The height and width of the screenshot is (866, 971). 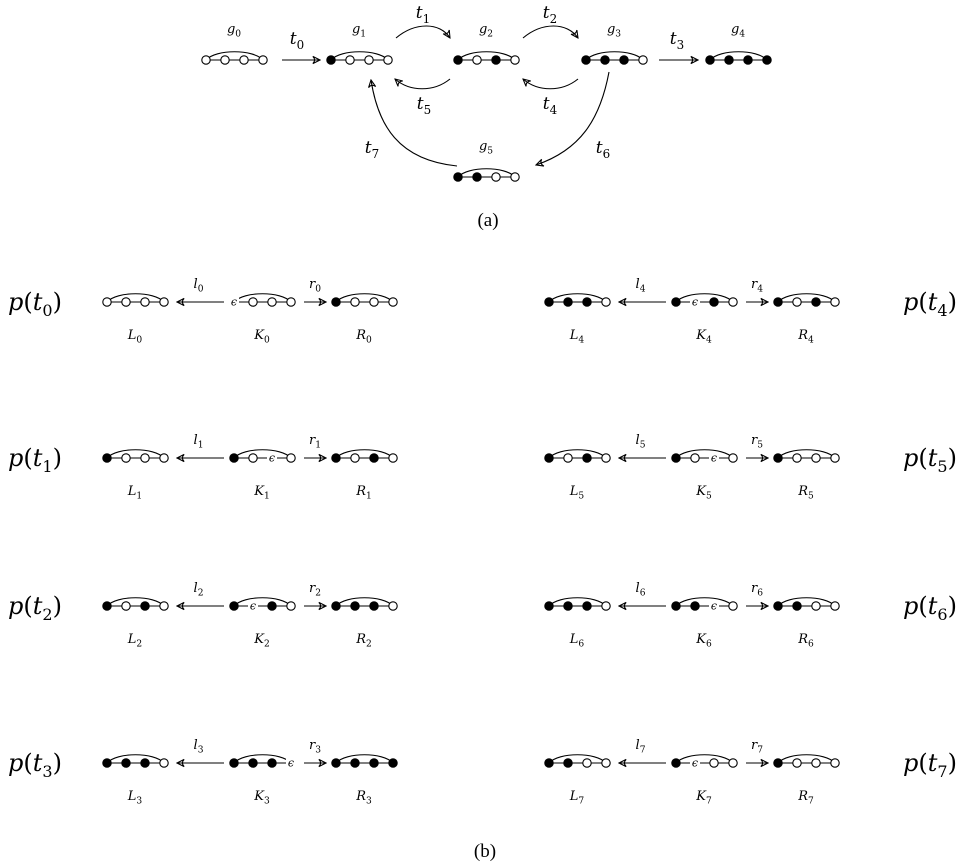 I want to click on graph-label-R: R4, so click(x=805, y=337).